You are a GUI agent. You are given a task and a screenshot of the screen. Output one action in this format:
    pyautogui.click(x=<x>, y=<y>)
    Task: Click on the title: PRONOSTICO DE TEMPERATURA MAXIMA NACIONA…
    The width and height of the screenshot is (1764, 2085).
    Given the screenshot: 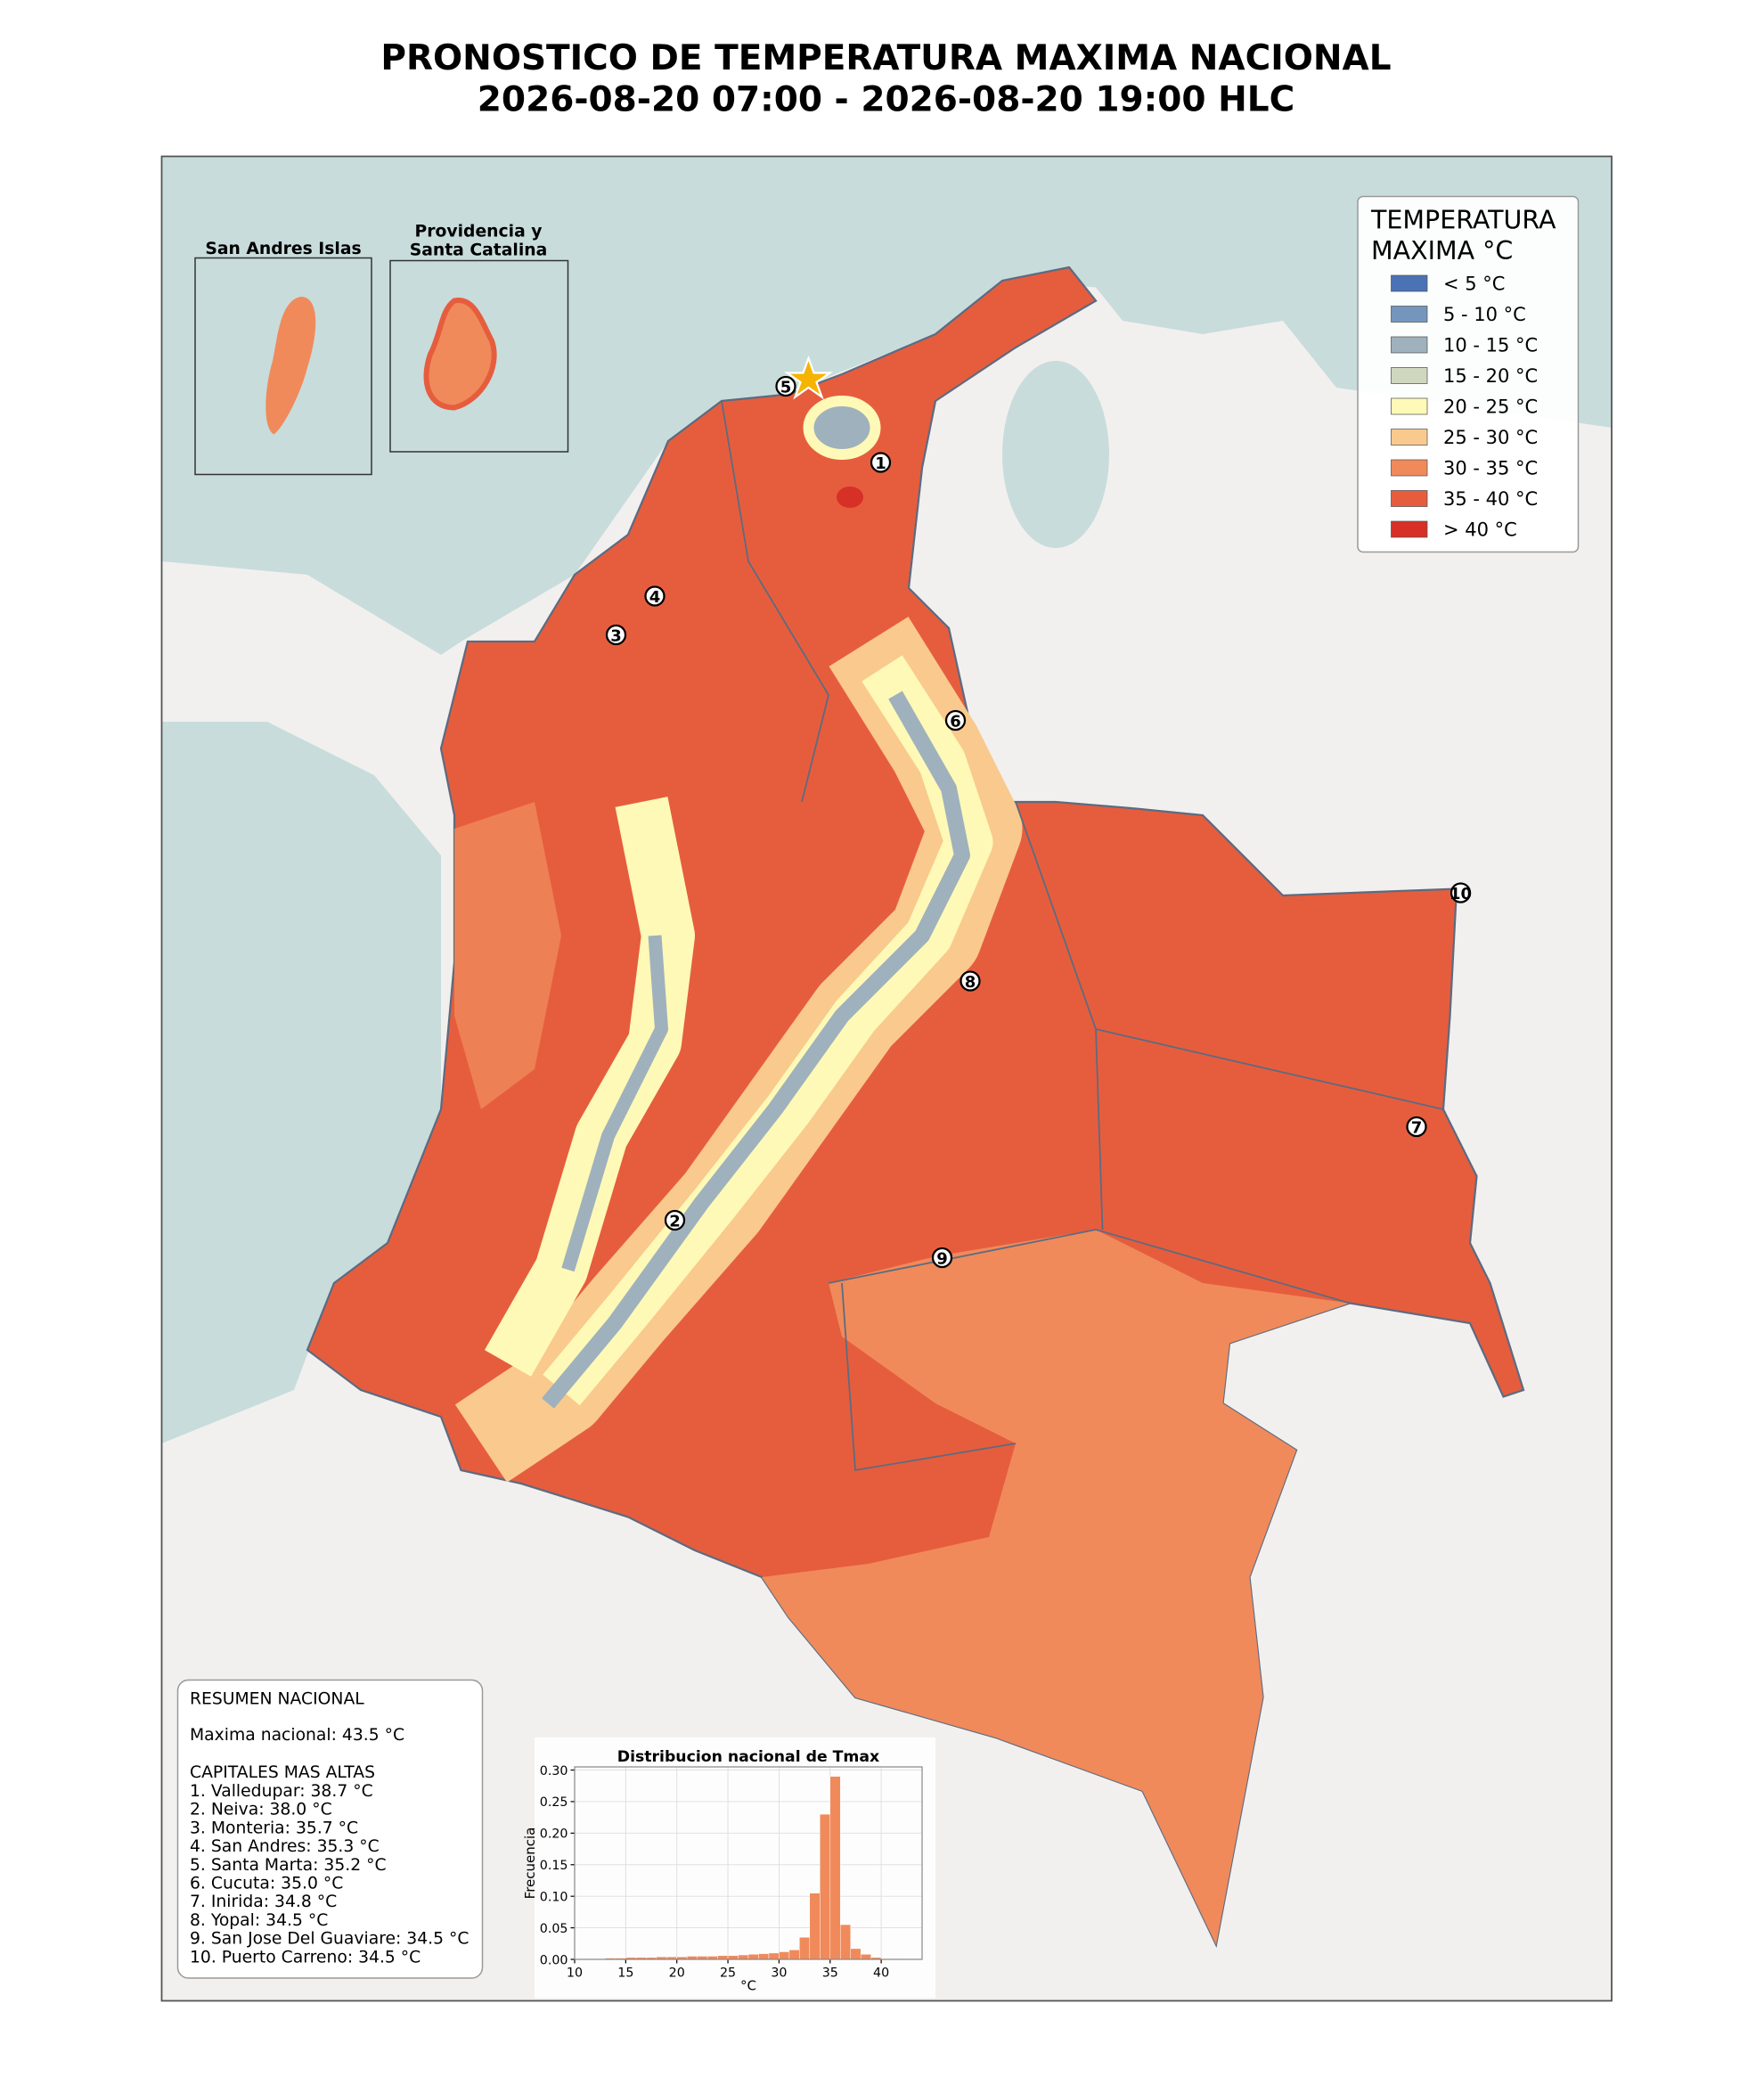 What is the action you would take?
    pyautogui.click(x=885, y=58)
    